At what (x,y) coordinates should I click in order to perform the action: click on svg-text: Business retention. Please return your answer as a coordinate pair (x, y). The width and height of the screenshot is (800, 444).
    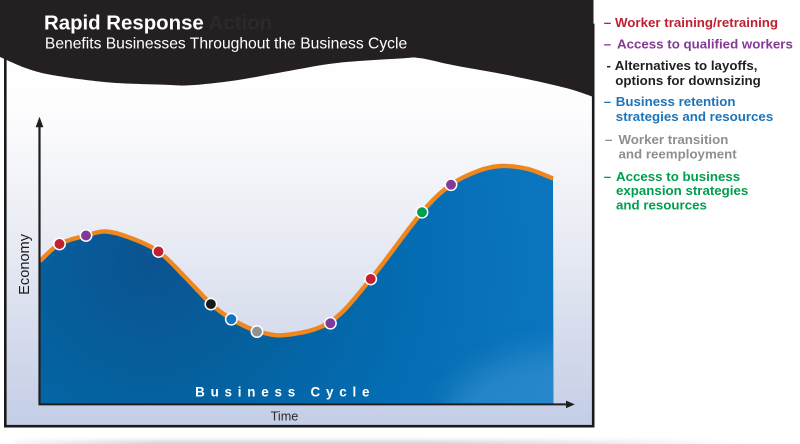
    Looking at the image, I should click on (676, 101).